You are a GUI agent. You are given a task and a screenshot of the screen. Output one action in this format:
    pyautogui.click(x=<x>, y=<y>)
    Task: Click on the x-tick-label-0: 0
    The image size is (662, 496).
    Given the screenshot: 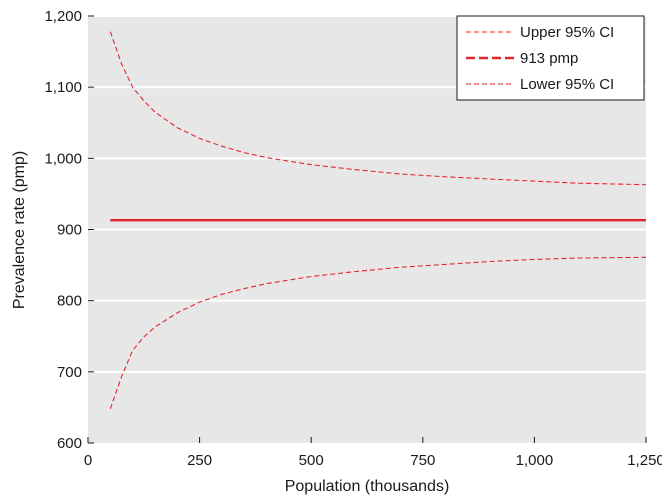 What is the action you would take?
    pyautogui.click(x=88, y=460)
    